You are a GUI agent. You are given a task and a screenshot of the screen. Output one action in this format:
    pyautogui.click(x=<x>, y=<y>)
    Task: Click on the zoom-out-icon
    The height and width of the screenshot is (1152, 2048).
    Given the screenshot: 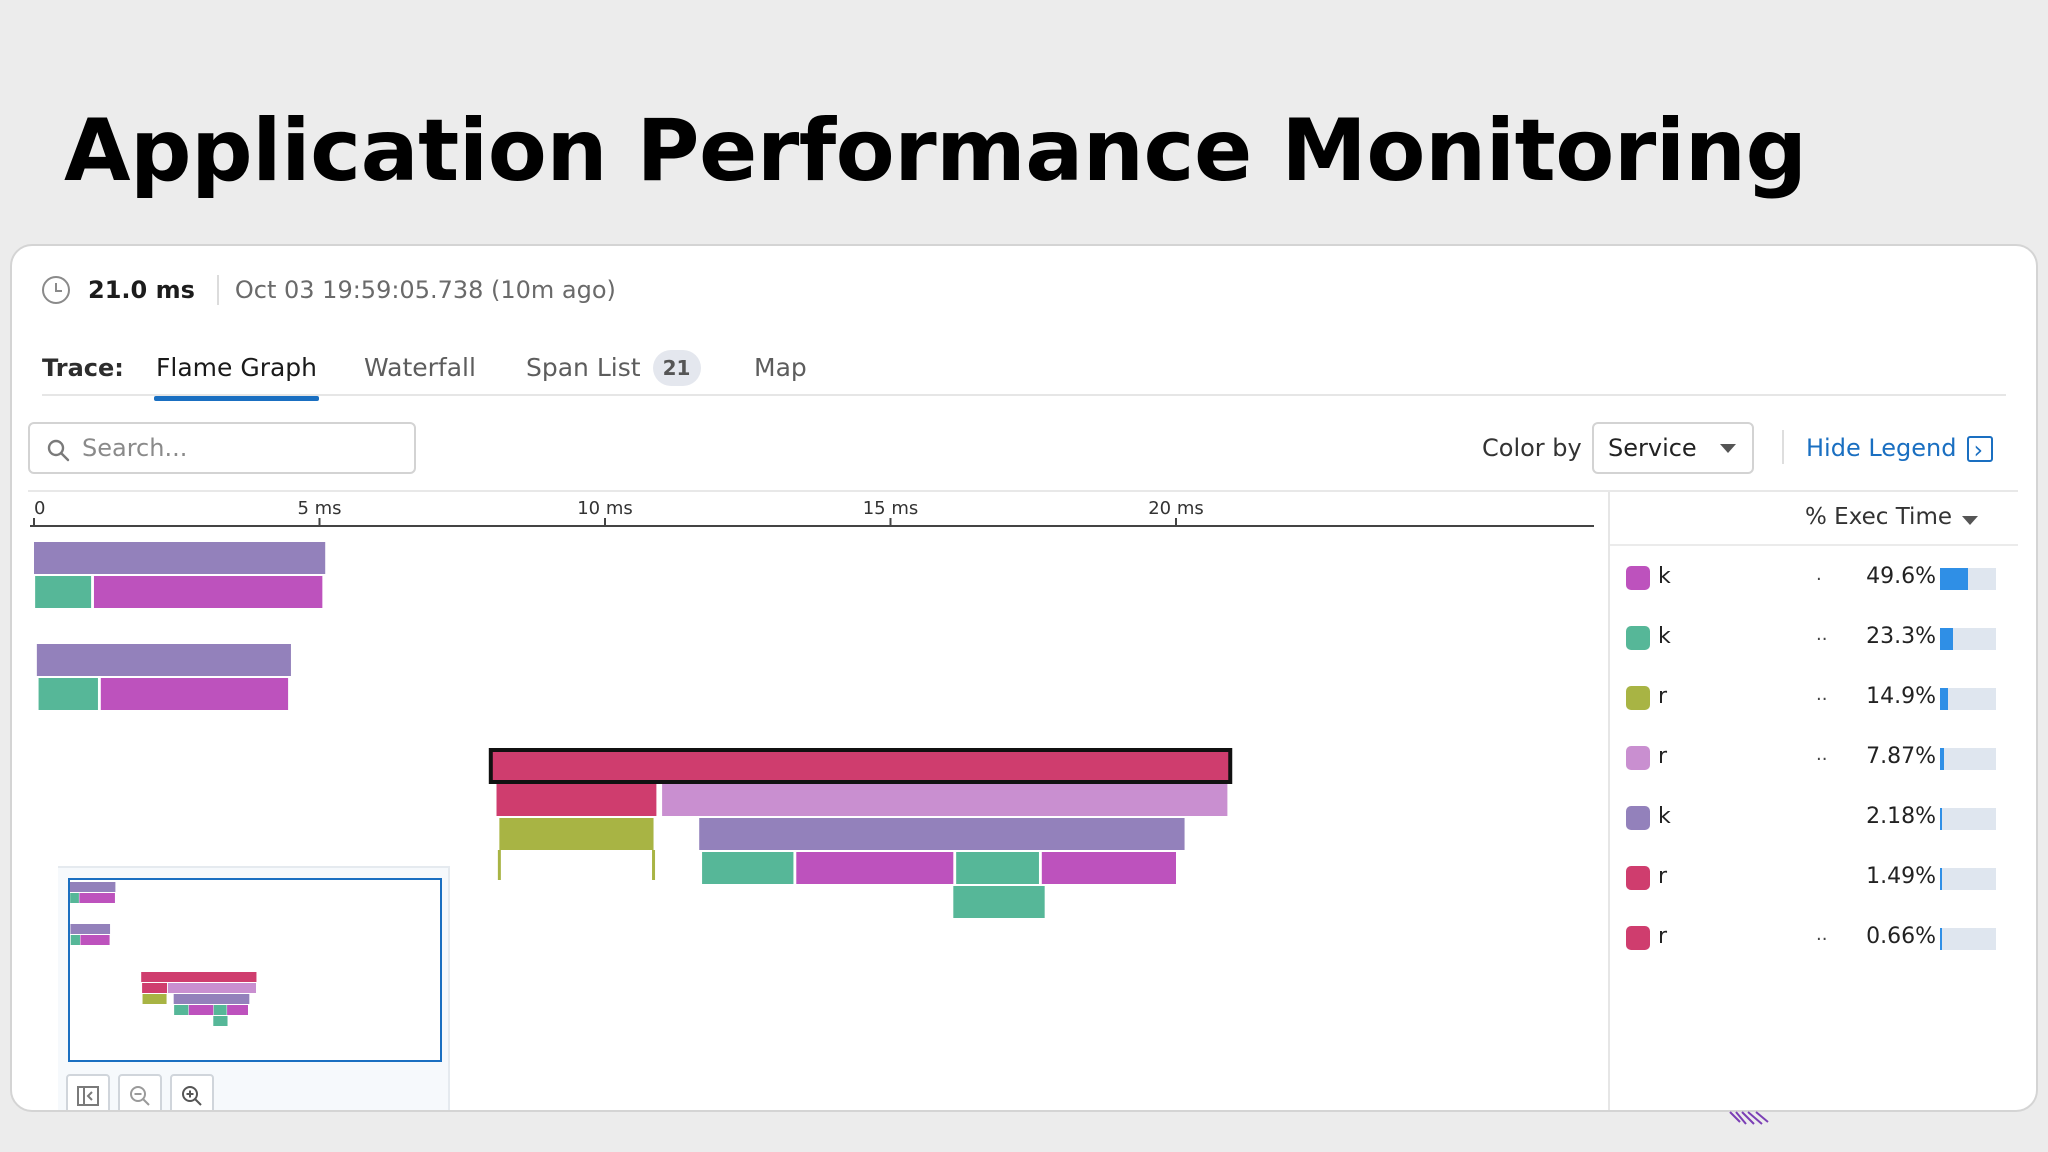 What is the action you would take?
    pyautogui.click(x=140, y=1096)
    